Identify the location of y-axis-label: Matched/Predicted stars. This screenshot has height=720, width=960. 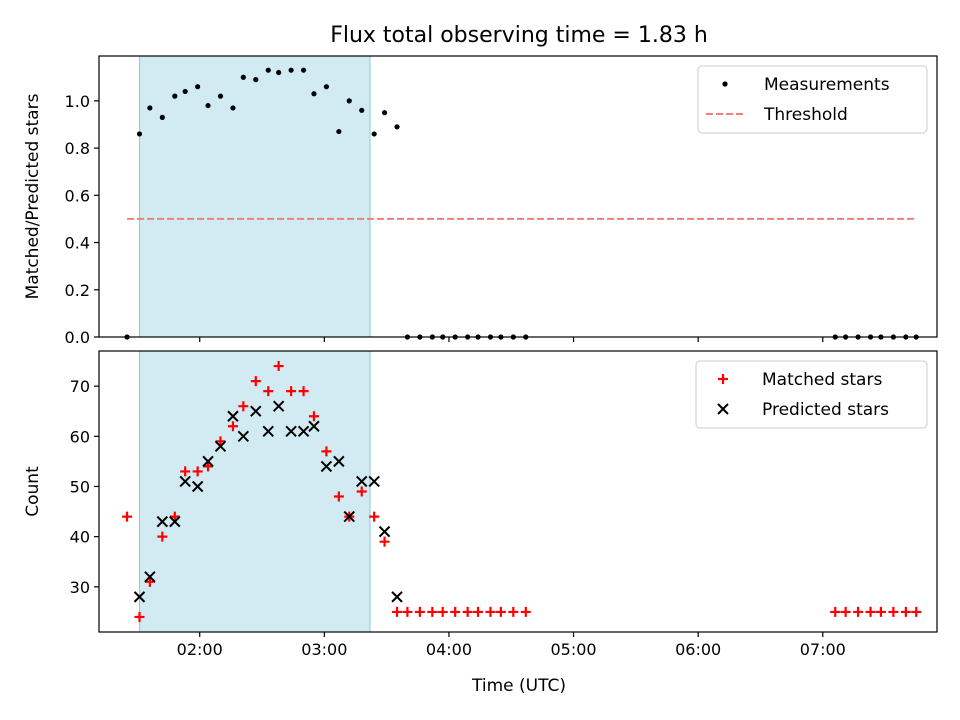
(33, 196).